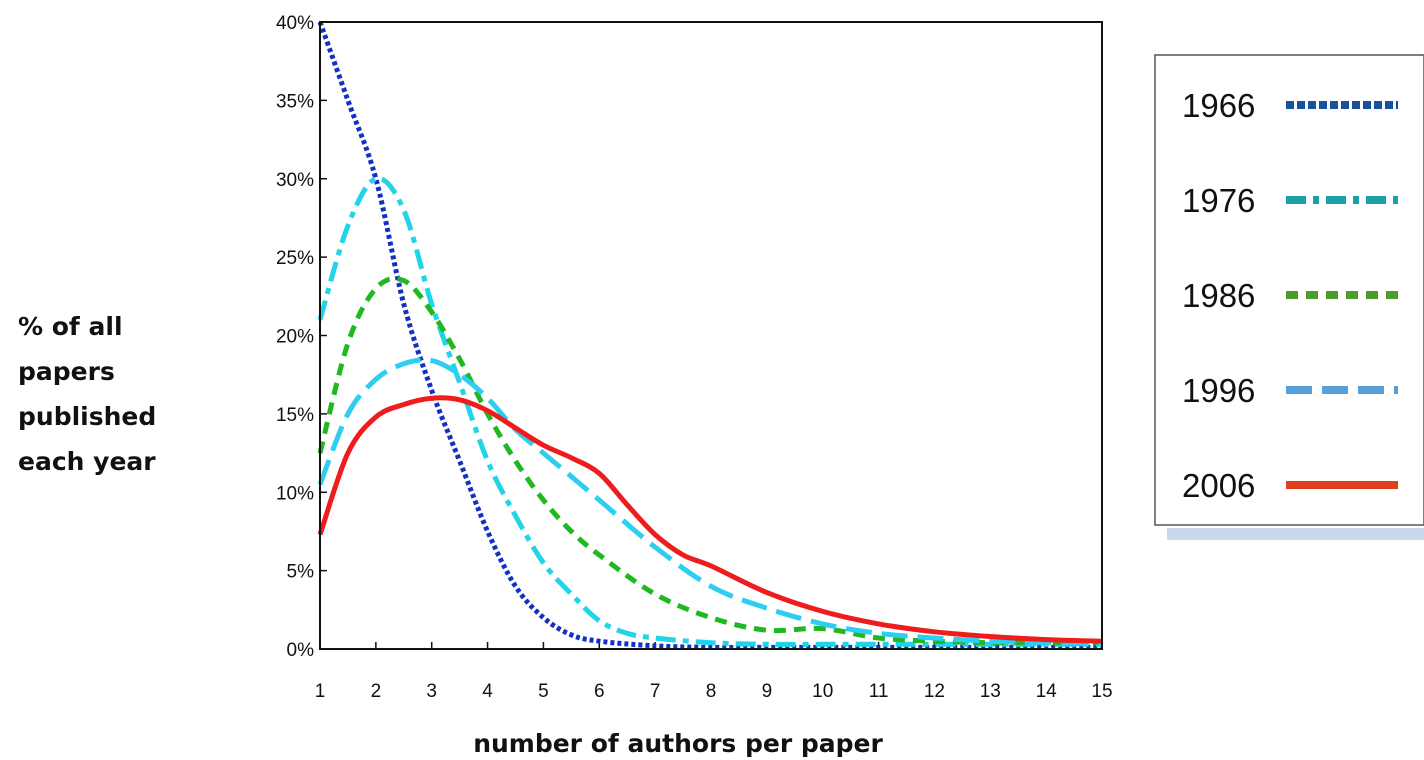  I want to click on x-tick-label: 11, so click(879, 691).